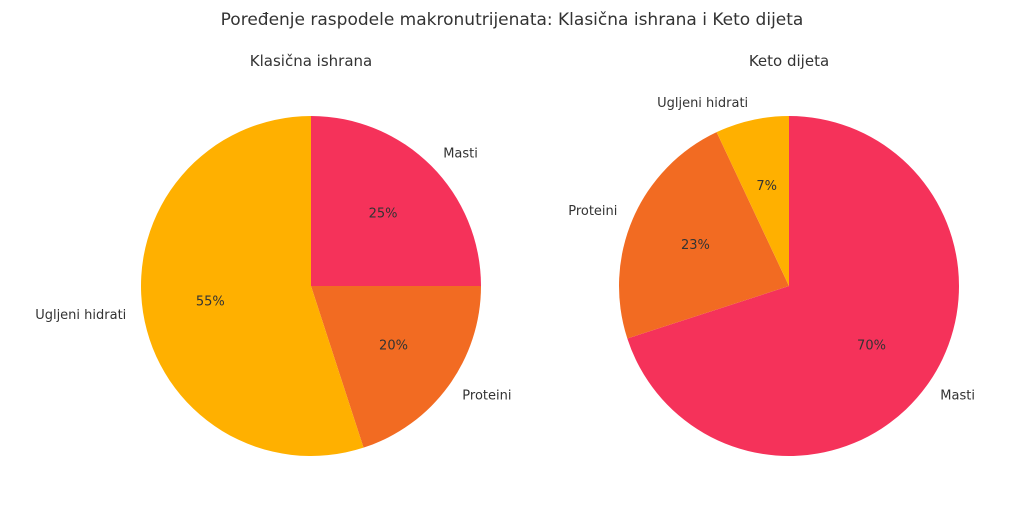 This screenshot has width=1024, height=512. Describe the element at coordinates (311, 61) in the screenshot. I see `pie-title-classic: Klasična ishrana` at that location.